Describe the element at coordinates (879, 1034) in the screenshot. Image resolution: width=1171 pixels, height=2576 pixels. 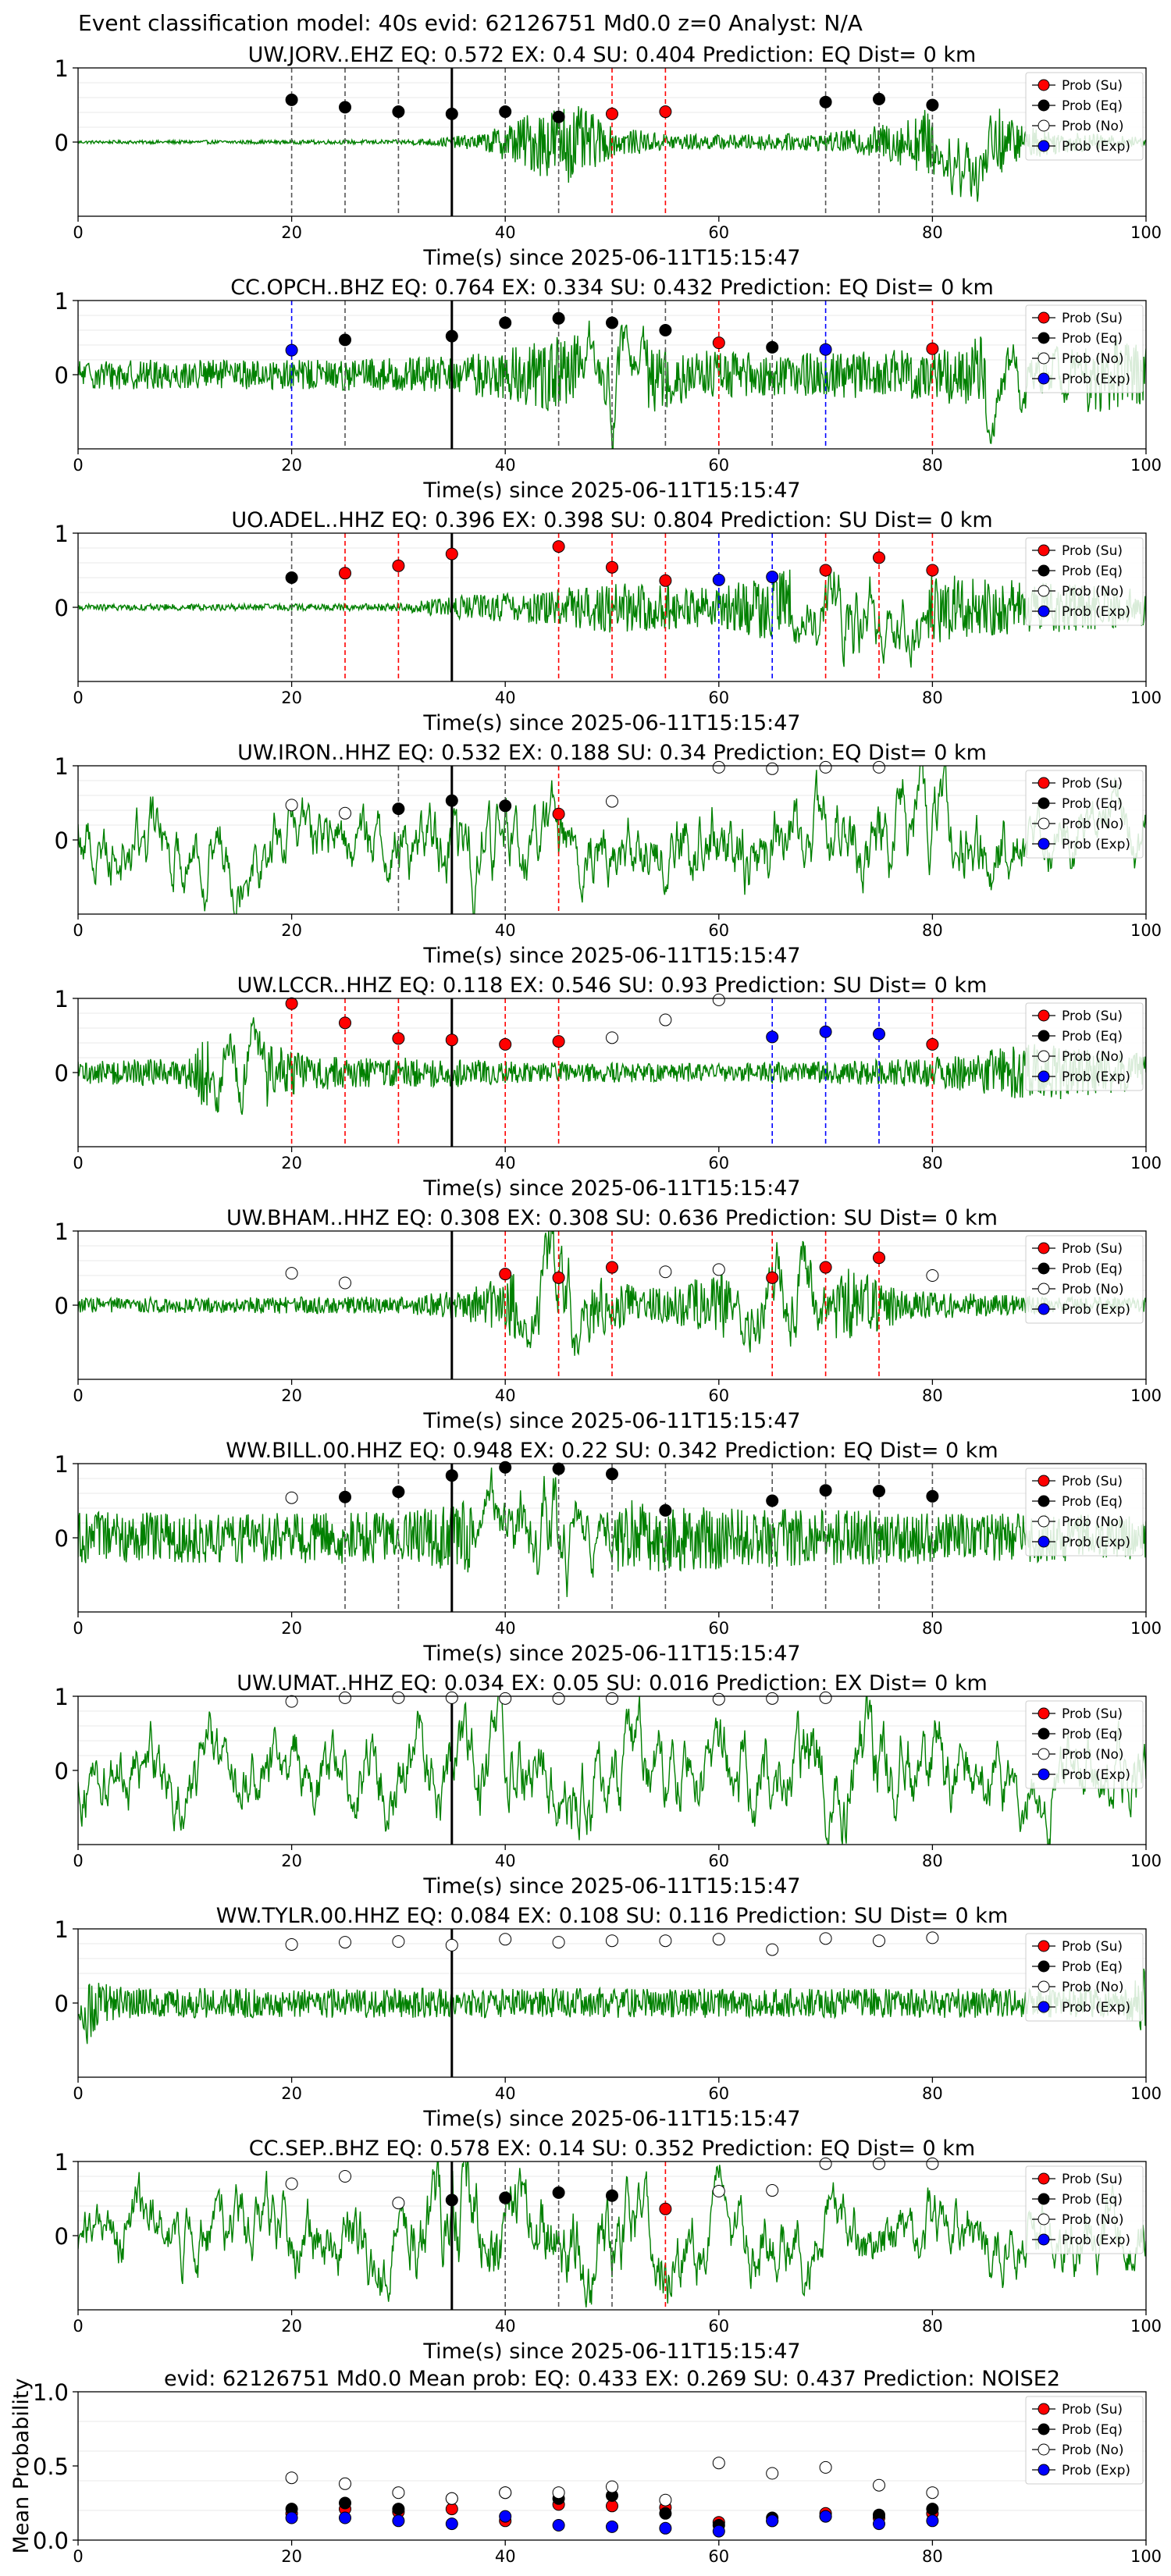
I see `prob-marker-exp` at that location.